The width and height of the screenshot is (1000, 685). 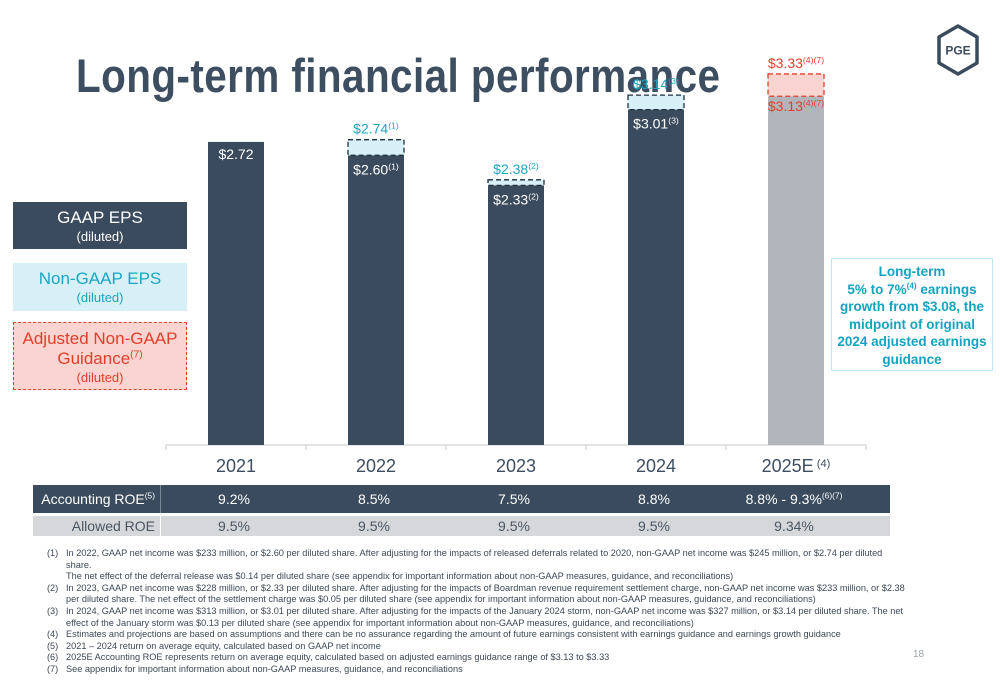 I want to click on legend-adjusted-sup: (7), so click(x=136, y=355).